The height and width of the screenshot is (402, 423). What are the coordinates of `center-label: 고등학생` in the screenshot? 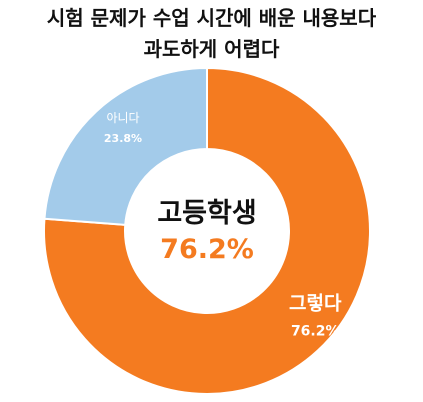 It's located at (206, 213).